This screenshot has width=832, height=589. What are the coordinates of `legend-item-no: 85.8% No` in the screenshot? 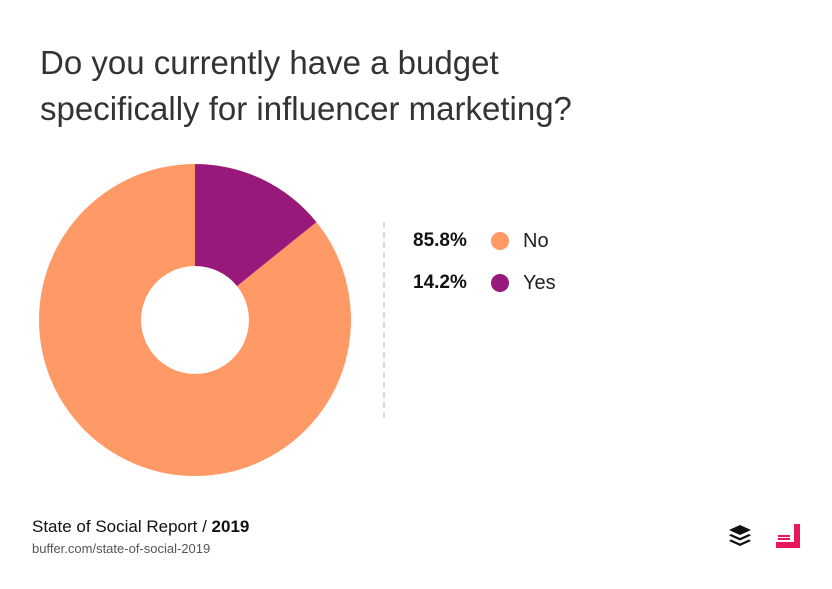 It's located at (484, 241).